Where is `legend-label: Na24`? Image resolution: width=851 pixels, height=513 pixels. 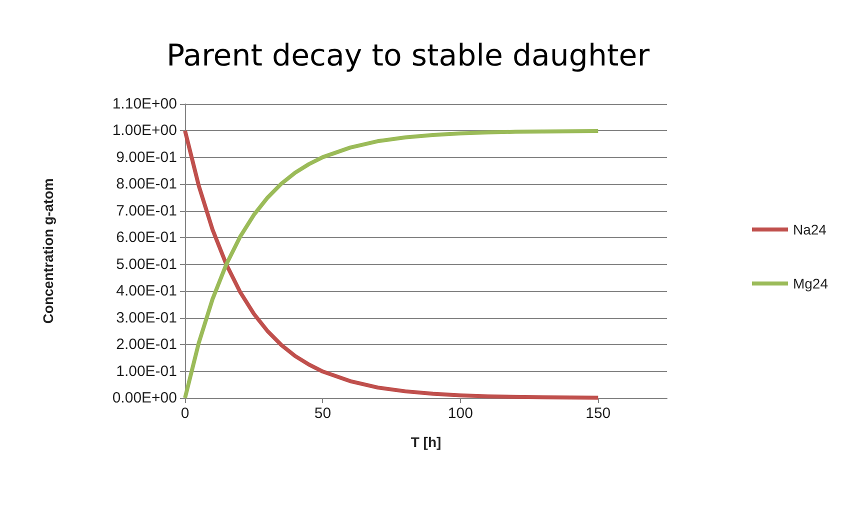 legend-label: Na24 is located at coordinates (809, 230).